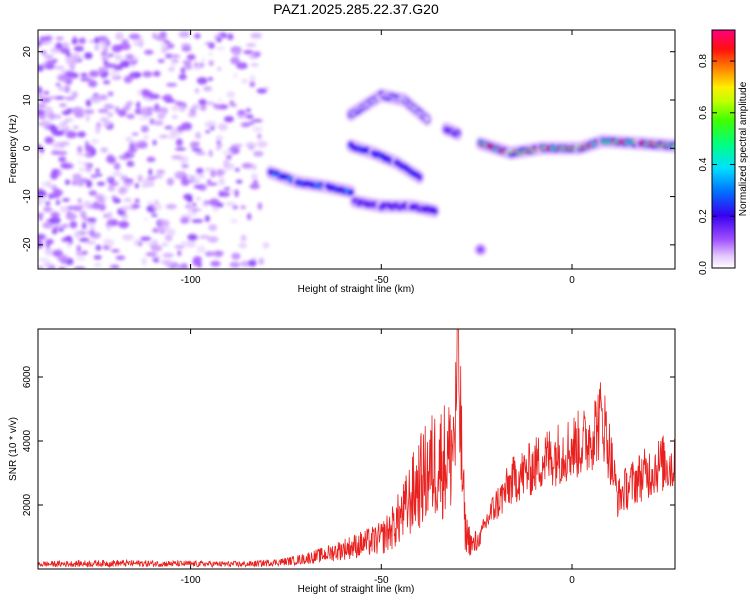 This screenshot has width=750, height=600. I want to click on snr-ytick-label: 4000, so click(27, 440).